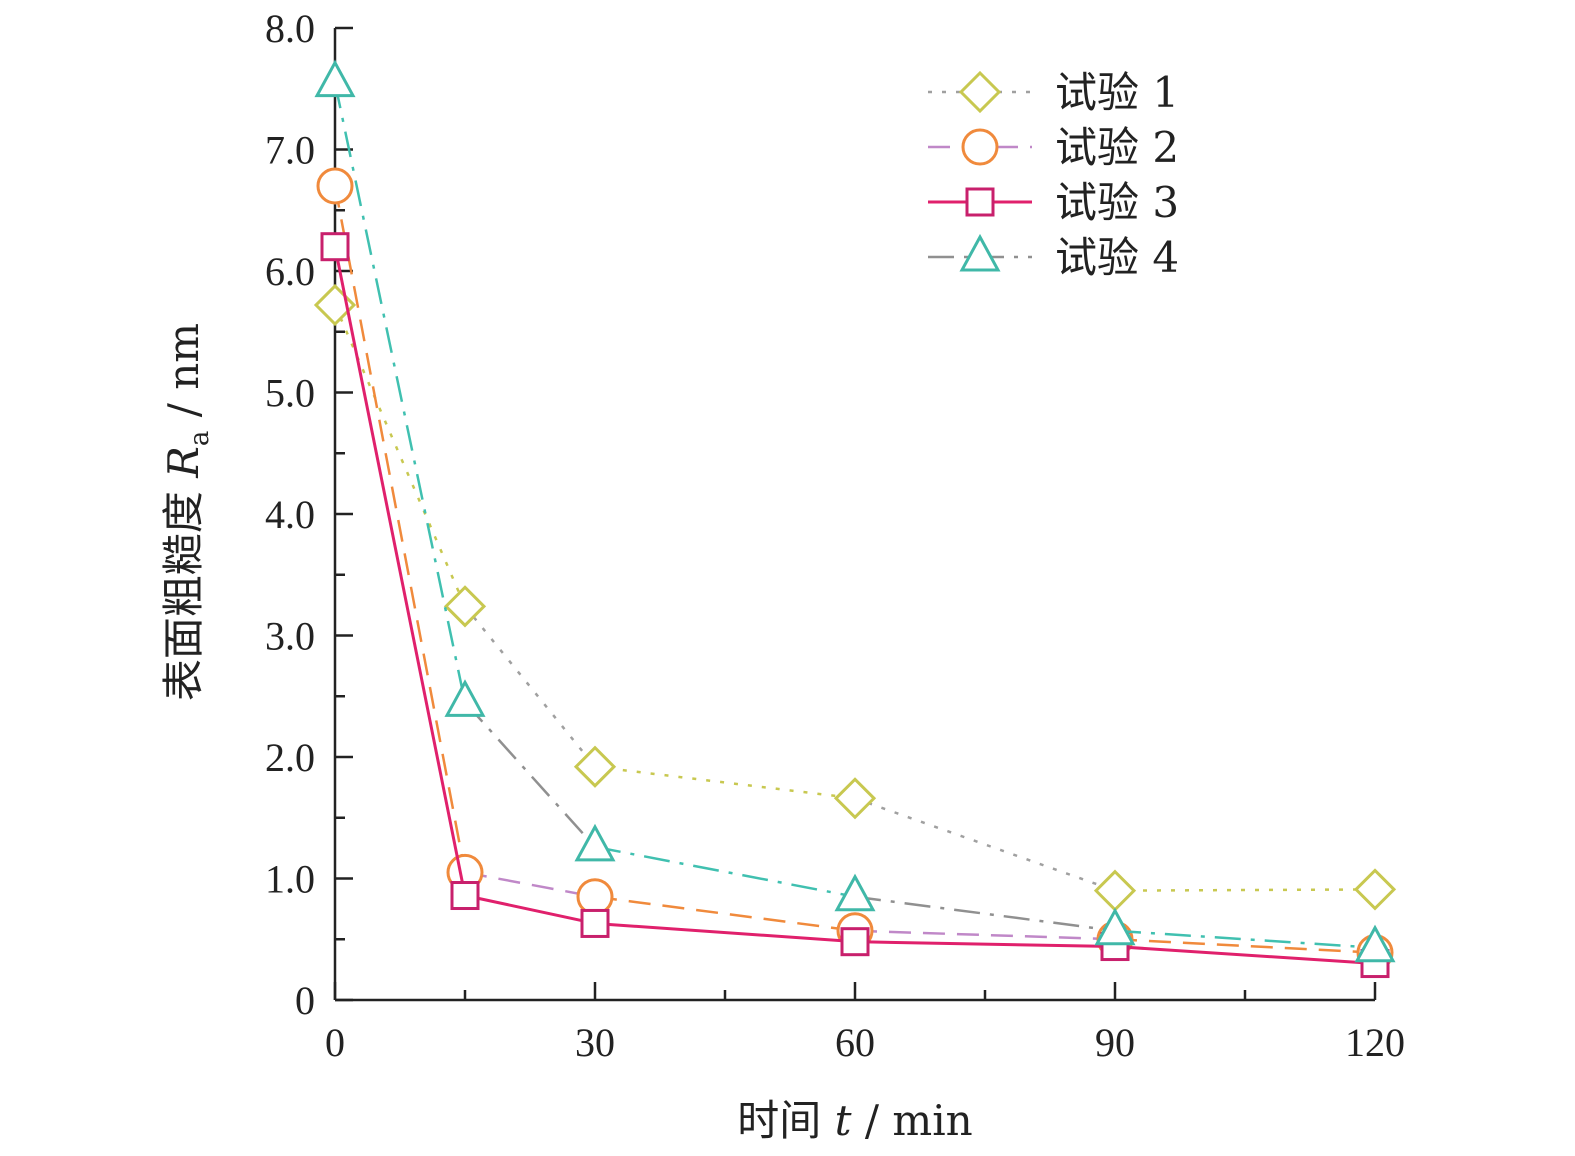 The height and width of the screenshot is (1156, 1575). Describe the element at coordinates (1053, 202) in the screenshot. I see `legend-item-3: 试验 3` at that location.